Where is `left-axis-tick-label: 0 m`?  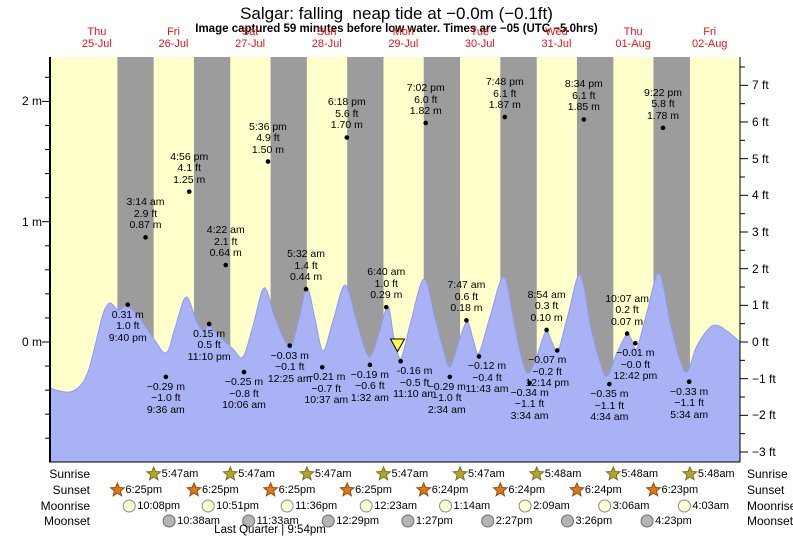 left-axis-tick-label: 0 m is located at coordinates (31, 342).